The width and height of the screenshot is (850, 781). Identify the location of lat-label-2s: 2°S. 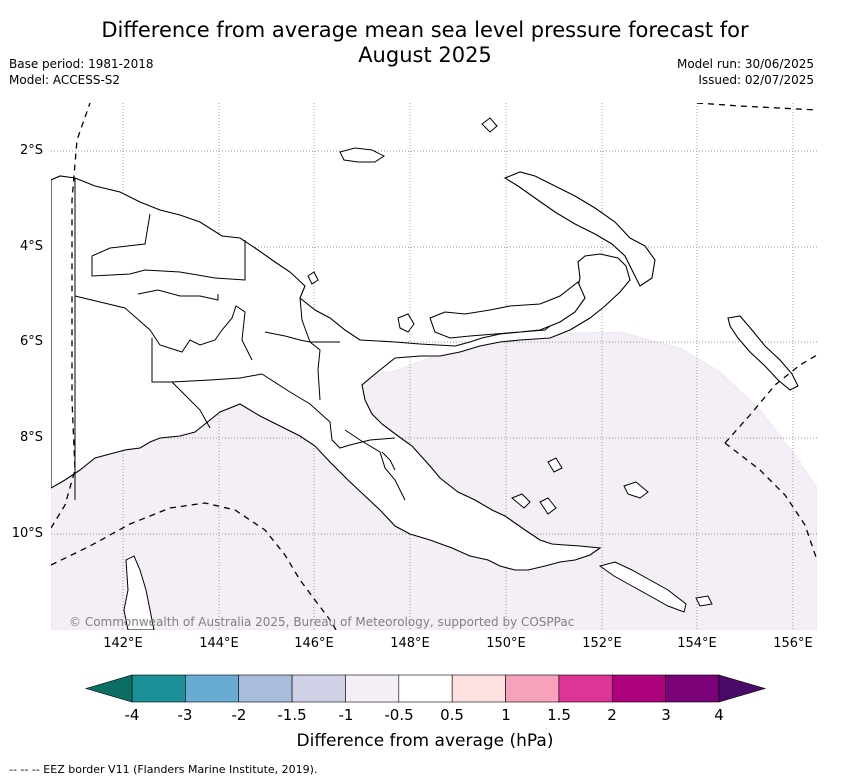
(31, 150).